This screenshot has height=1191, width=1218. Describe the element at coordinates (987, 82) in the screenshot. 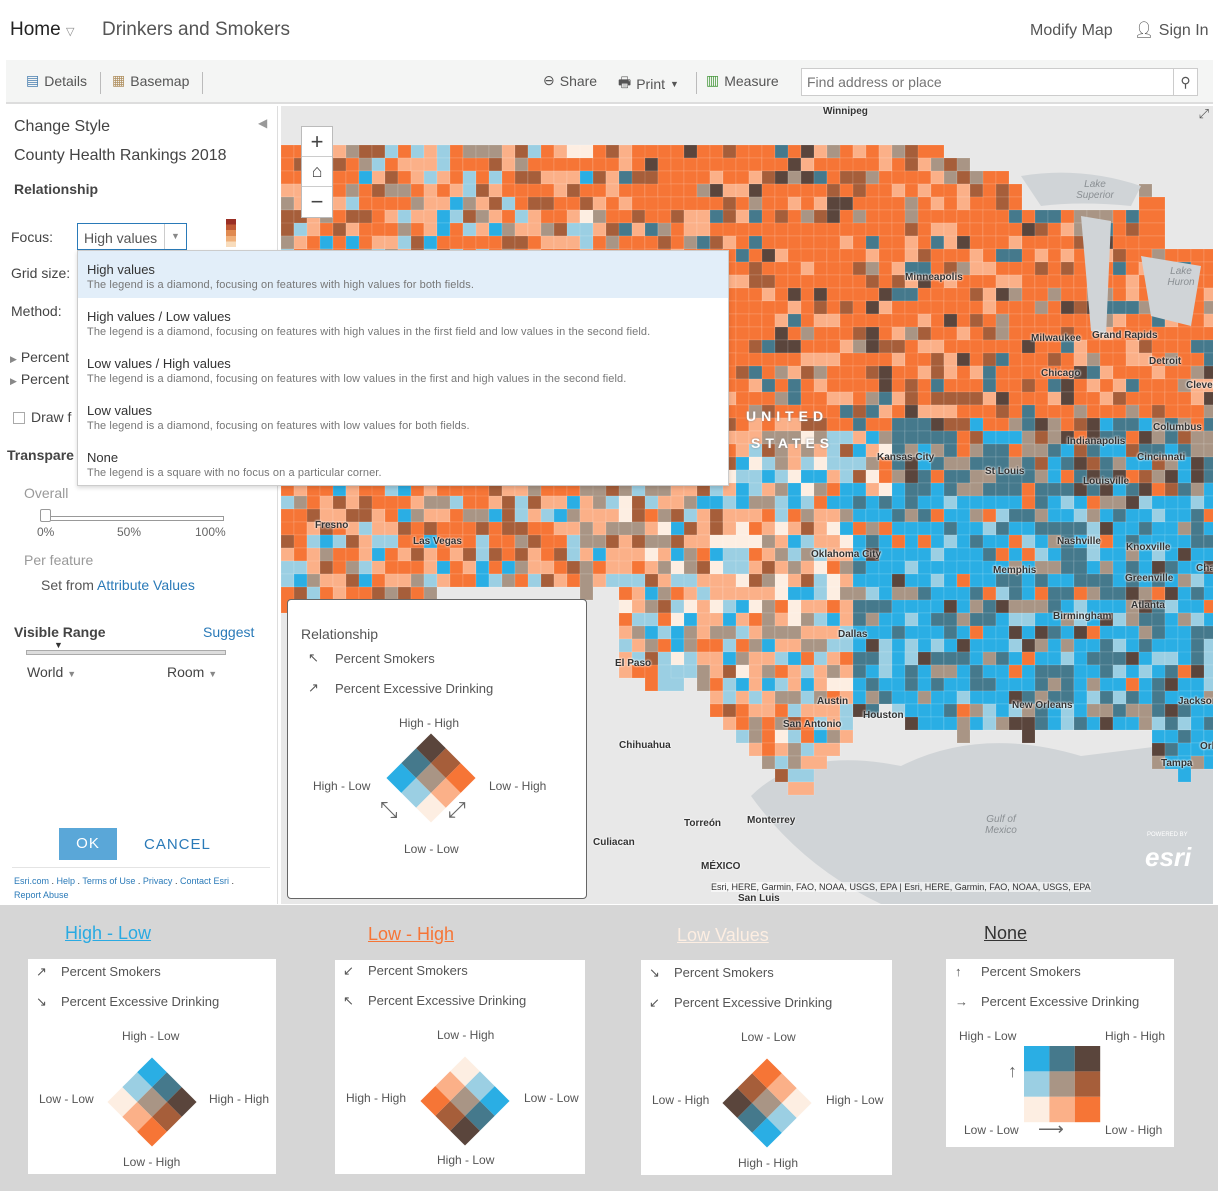

I see `search-input` at that location.